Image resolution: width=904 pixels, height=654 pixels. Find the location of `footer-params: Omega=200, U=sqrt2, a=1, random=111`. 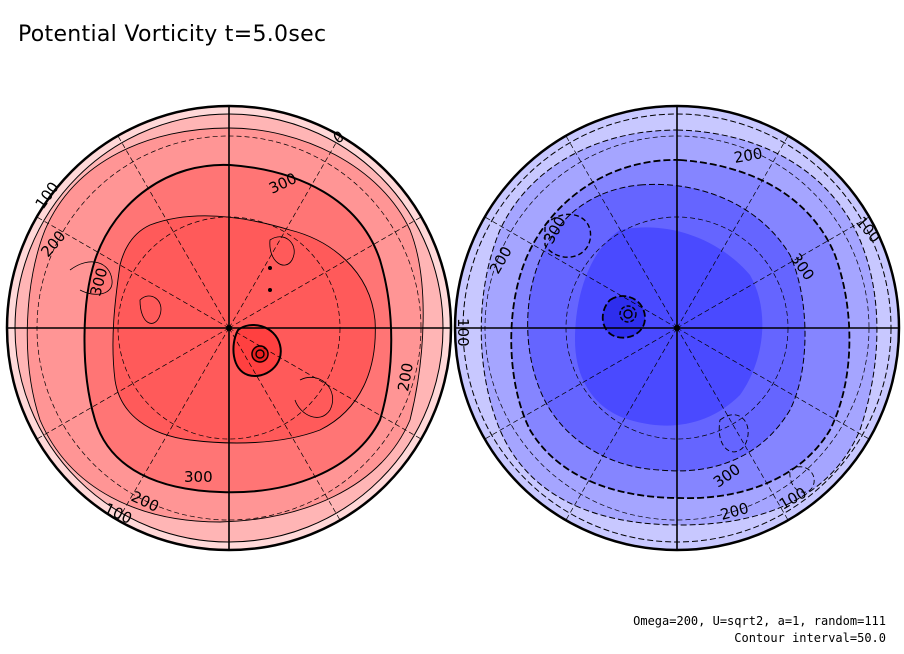

footer-params: Omega=200, U=sqrt2, a=1, random=111 is located at coordinates (759, 621).